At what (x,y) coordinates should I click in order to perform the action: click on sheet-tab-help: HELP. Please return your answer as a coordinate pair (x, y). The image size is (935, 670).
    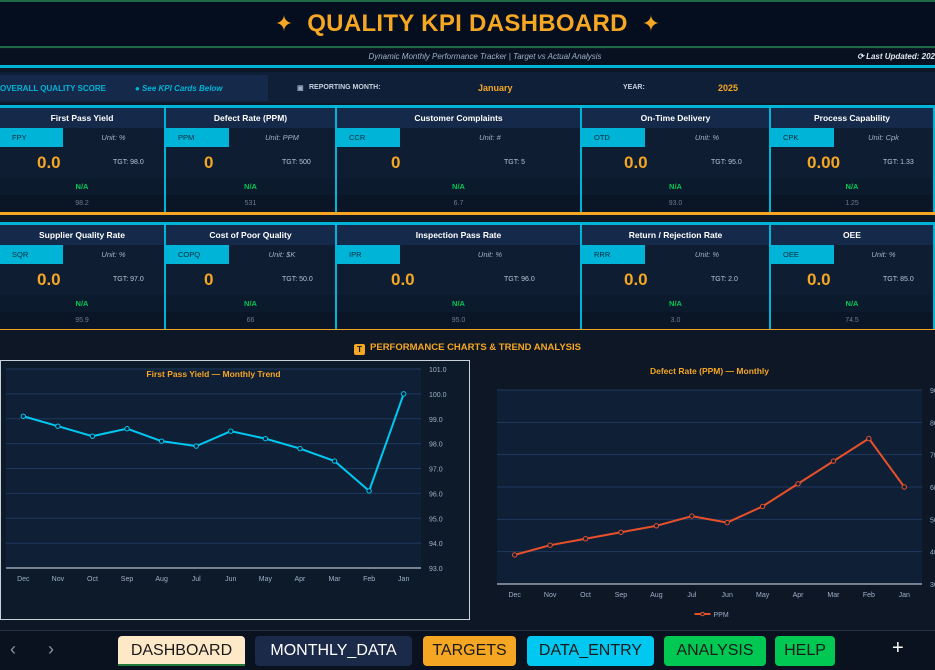
    Looking at the image, I should click on (805, 651).